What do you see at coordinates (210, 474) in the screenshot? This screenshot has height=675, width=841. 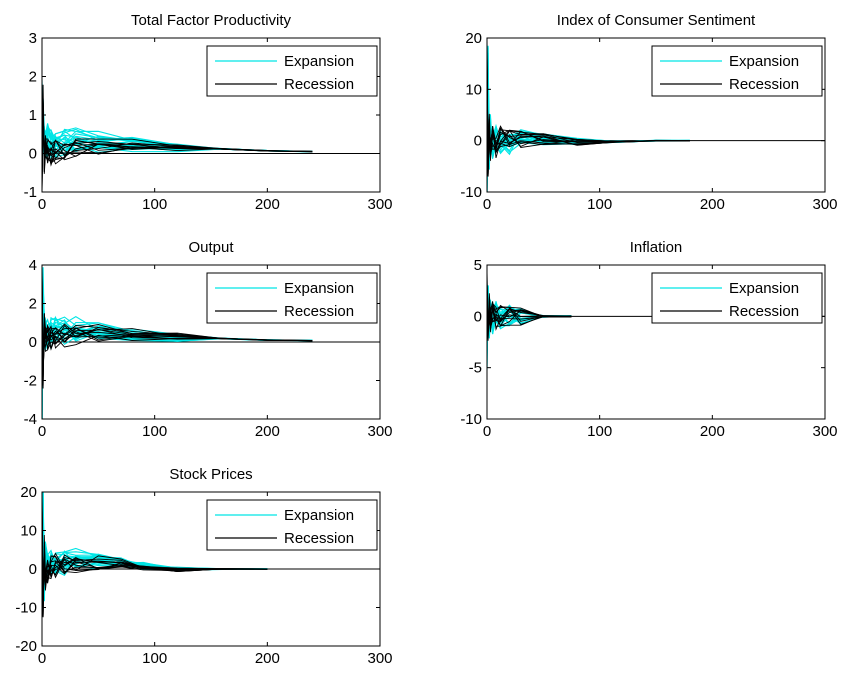 I see `chart-title: Stock Prices` at bounding box center [210, 474].